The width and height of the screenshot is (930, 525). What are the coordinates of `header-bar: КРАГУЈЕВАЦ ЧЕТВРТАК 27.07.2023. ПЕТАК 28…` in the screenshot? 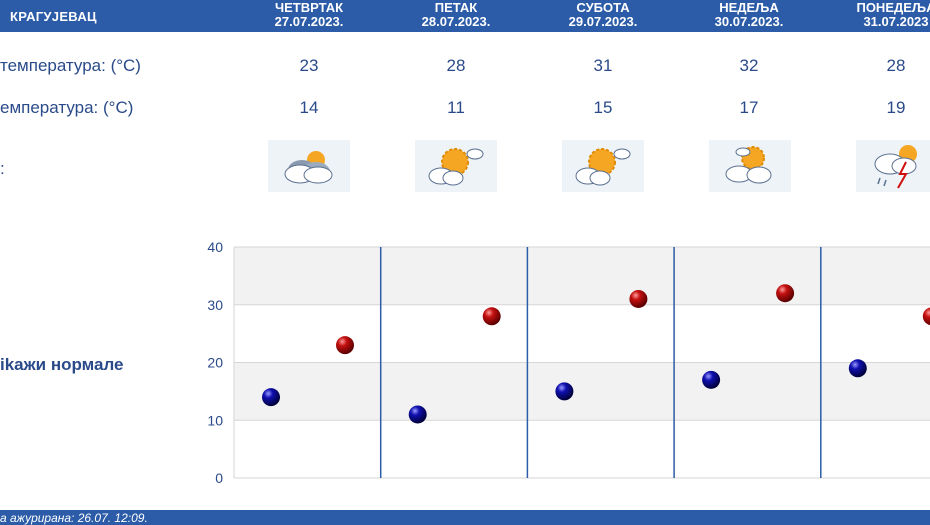 It's located at (465, 16).